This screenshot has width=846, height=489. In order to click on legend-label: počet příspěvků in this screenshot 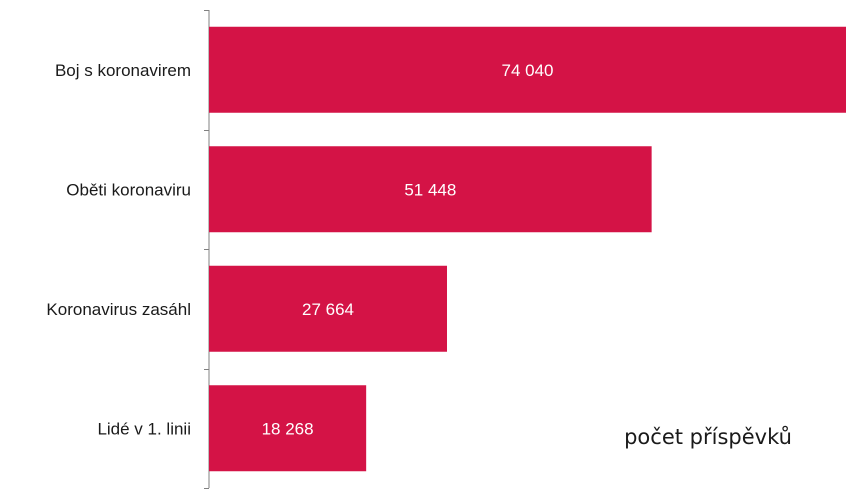, I will do `click(708, 437)`.